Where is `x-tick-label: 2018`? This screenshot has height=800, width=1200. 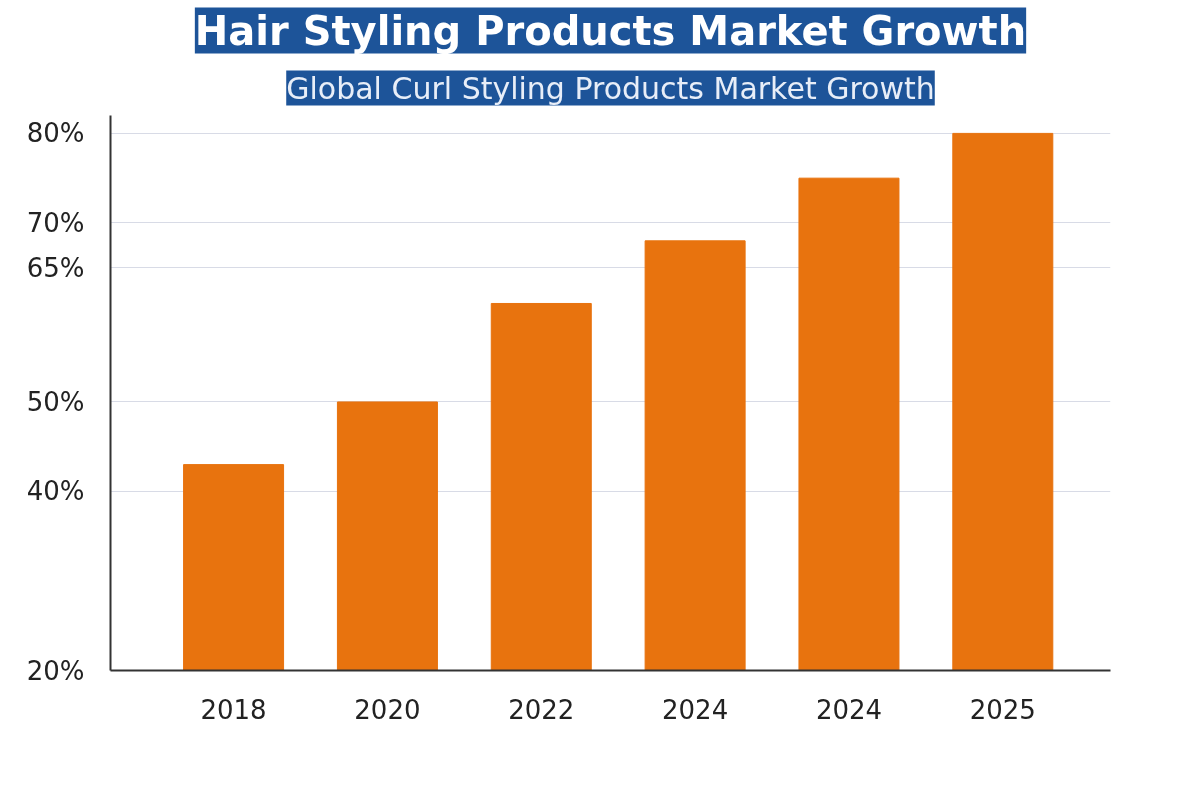 x-tick-label: 2018 is located at coordinates (233, 709).